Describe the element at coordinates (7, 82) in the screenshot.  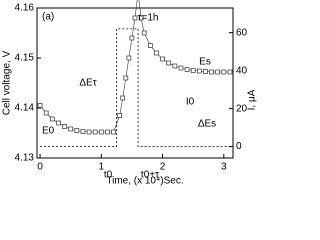
I see `y-axis-label: Cell voltage, V` at that location.